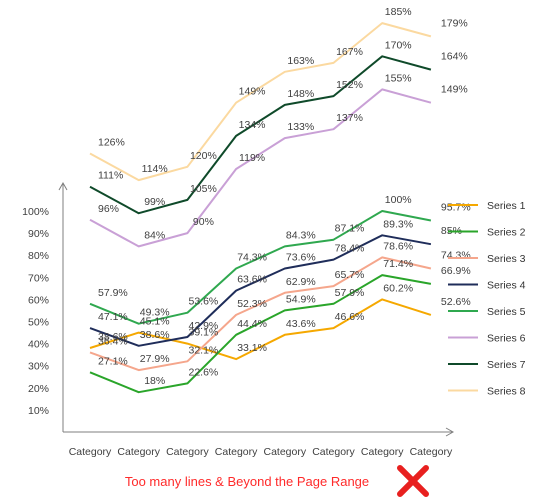 The width and height of the screenshot is (540, 500). What do you see at coordinates (300, 94) in the screenshot?
I see `data-label: 148%` at bounding box center [300, 94].